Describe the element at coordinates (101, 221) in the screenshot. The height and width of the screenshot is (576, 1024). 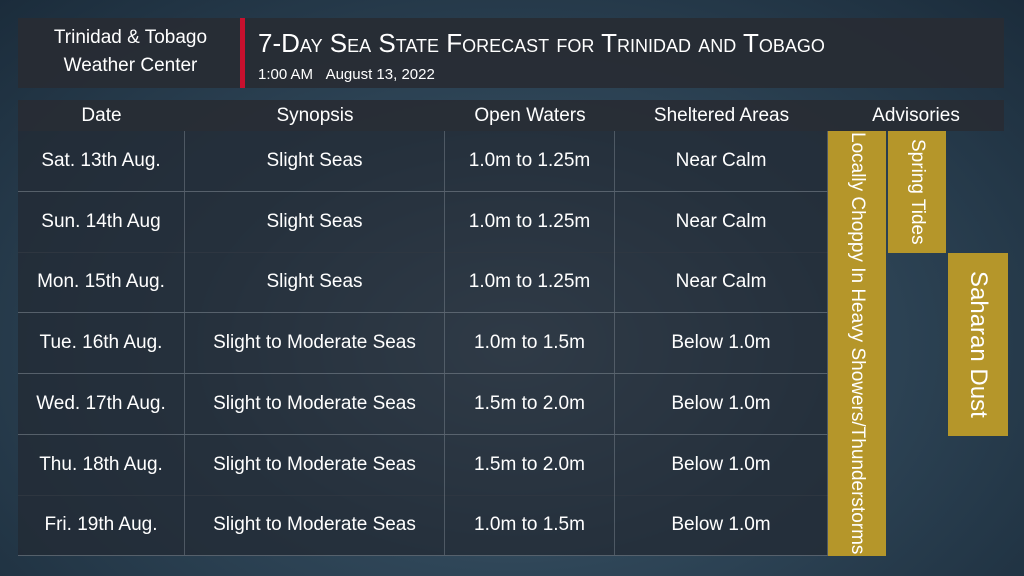
I see `table-cell: Sun. 14th Aug` at that location.